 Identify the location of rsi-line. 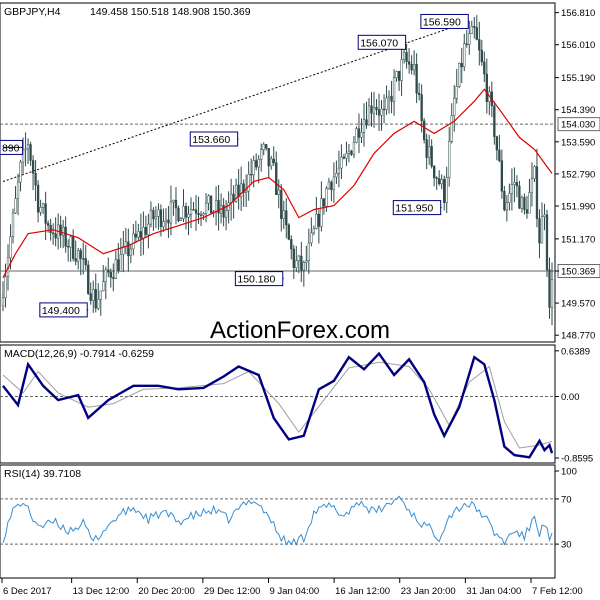
(277, 521).